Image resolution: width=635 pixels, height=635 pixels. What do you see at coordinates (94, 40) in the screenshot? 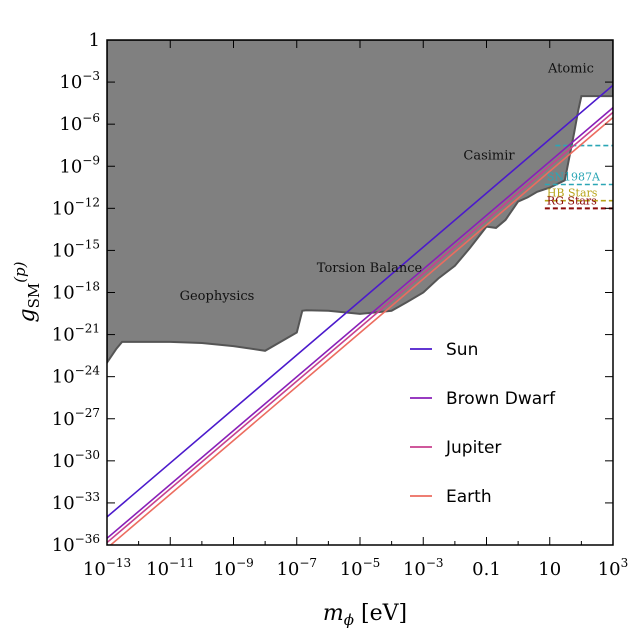
I see `y-tick-label: 1` at bounding box center [94, 40].